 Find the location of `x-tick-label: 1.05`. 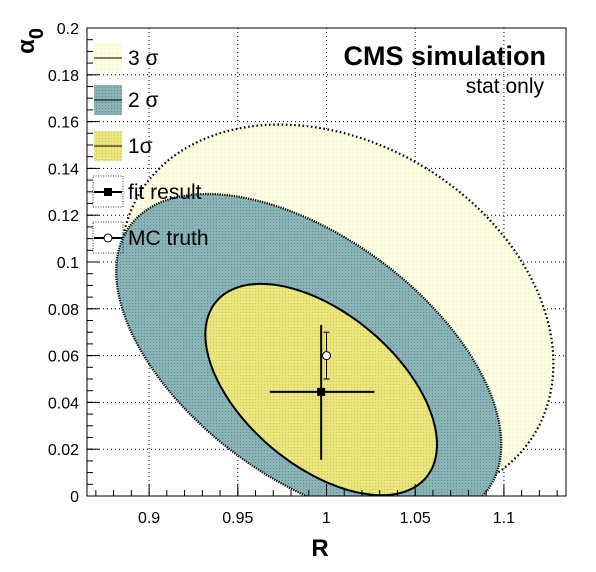

x-tick-label: 1.05 is located at coordinates (415, 518).